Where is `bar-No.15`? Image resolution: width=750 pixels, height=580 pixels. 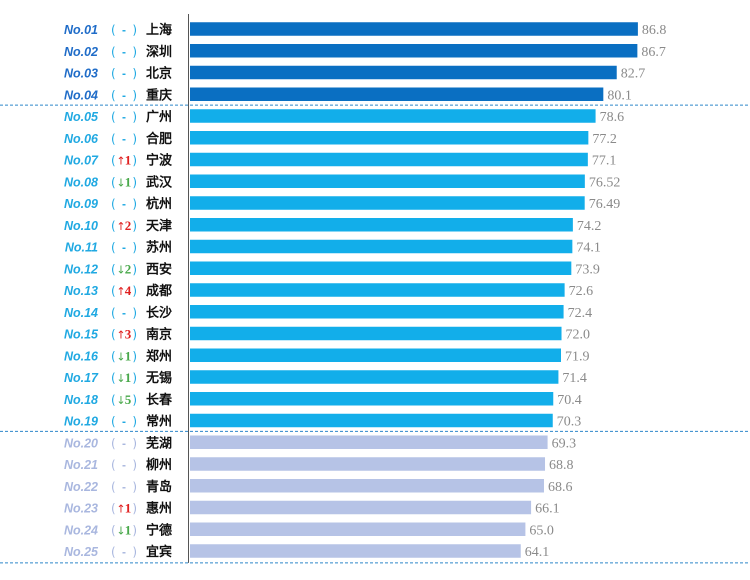
bar-No.15 is located at coordinates (376, 333).